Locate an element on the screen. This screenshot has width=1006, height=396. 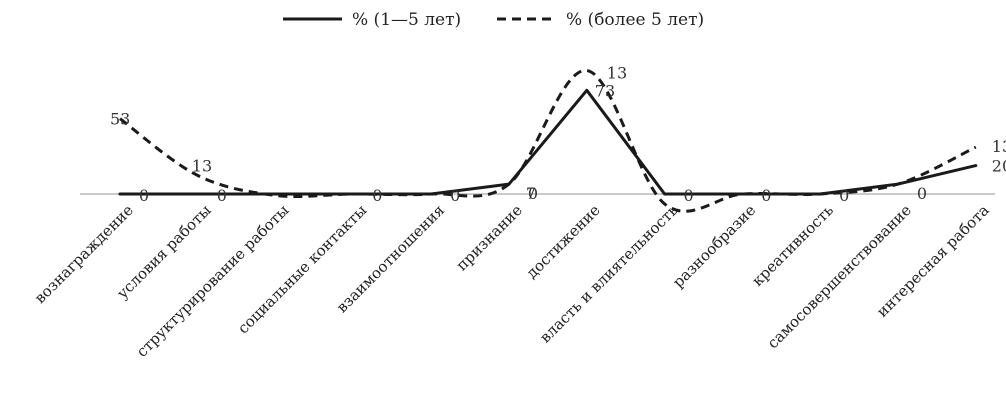
data-label-s1-1: 0 is located at coordinates (144, 195).